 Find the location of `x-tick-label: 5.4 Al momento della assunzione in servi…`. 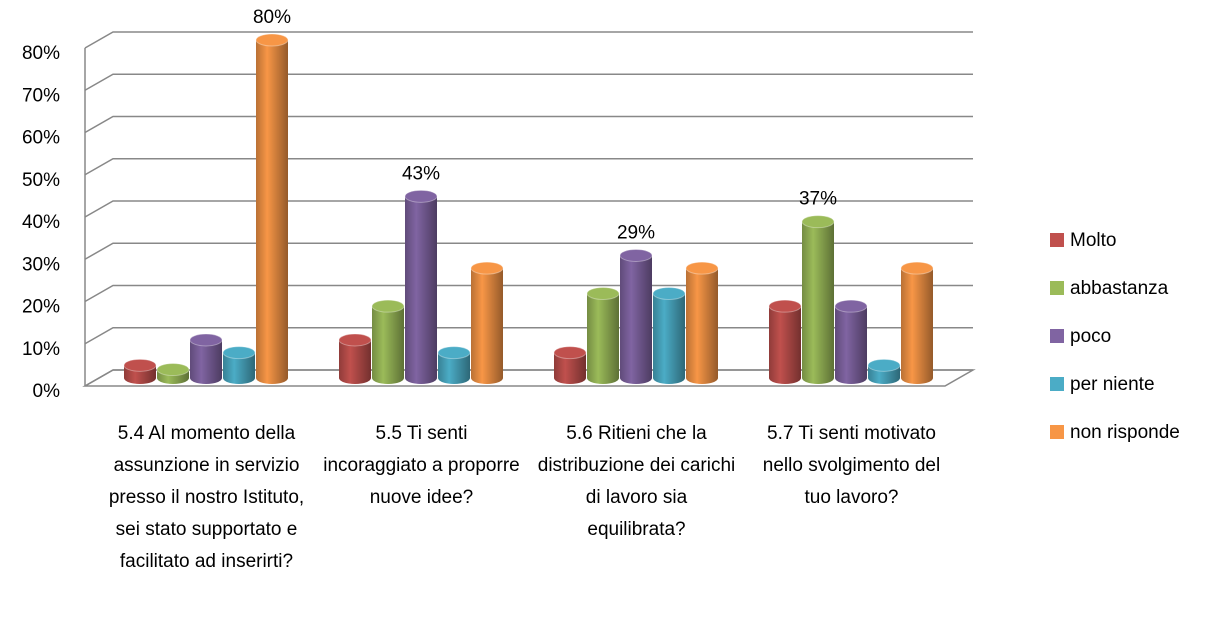

x-tick-label: 5.4 Al momento della assunzione in servi… is located at coordinates (206, 497).